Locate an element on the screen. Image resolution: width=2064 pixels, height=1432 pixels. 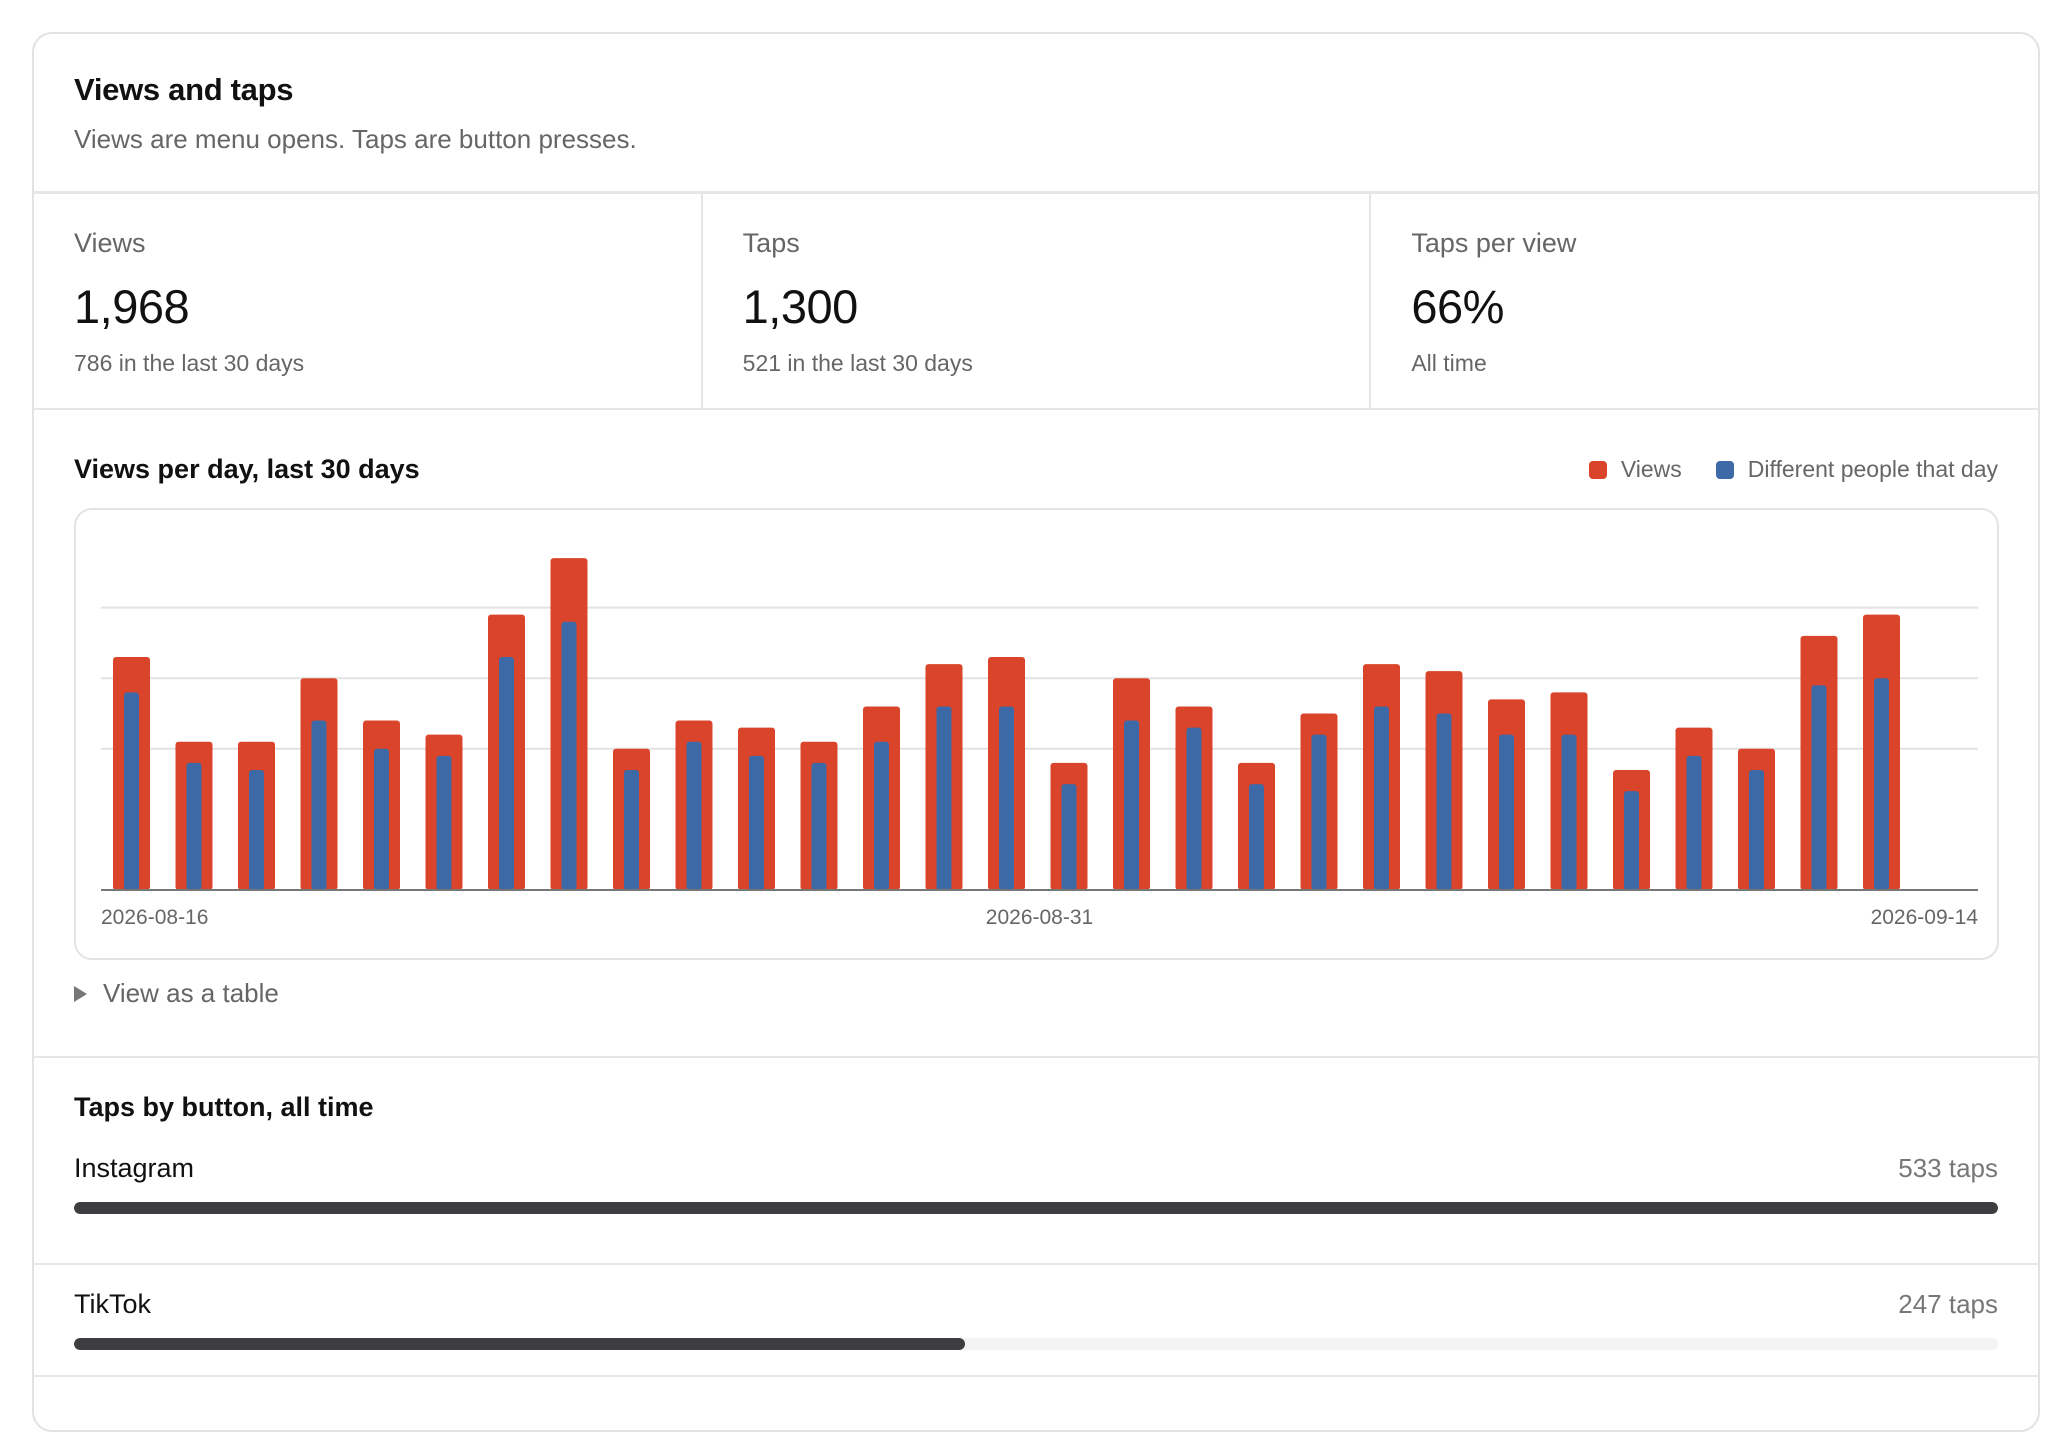
taps-section-title: Taps by button, all time is located at coordinates (224, 1107).